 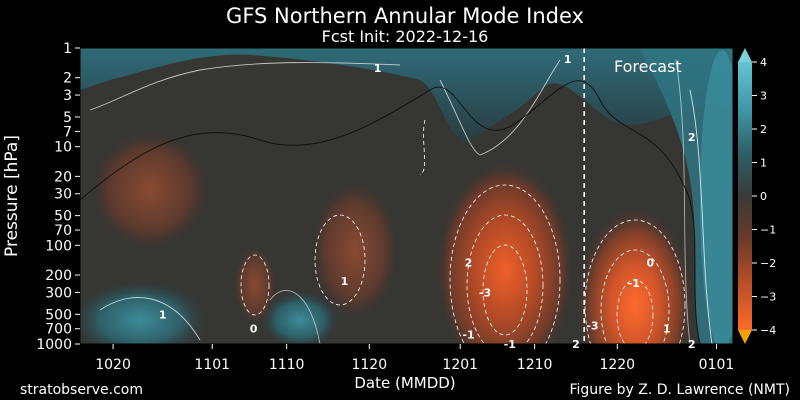 What do you see at coordinates (404, 383) in the screenshot?
I see `x-axis-label: Date (MMDD)` at bounding box center [404, 383].